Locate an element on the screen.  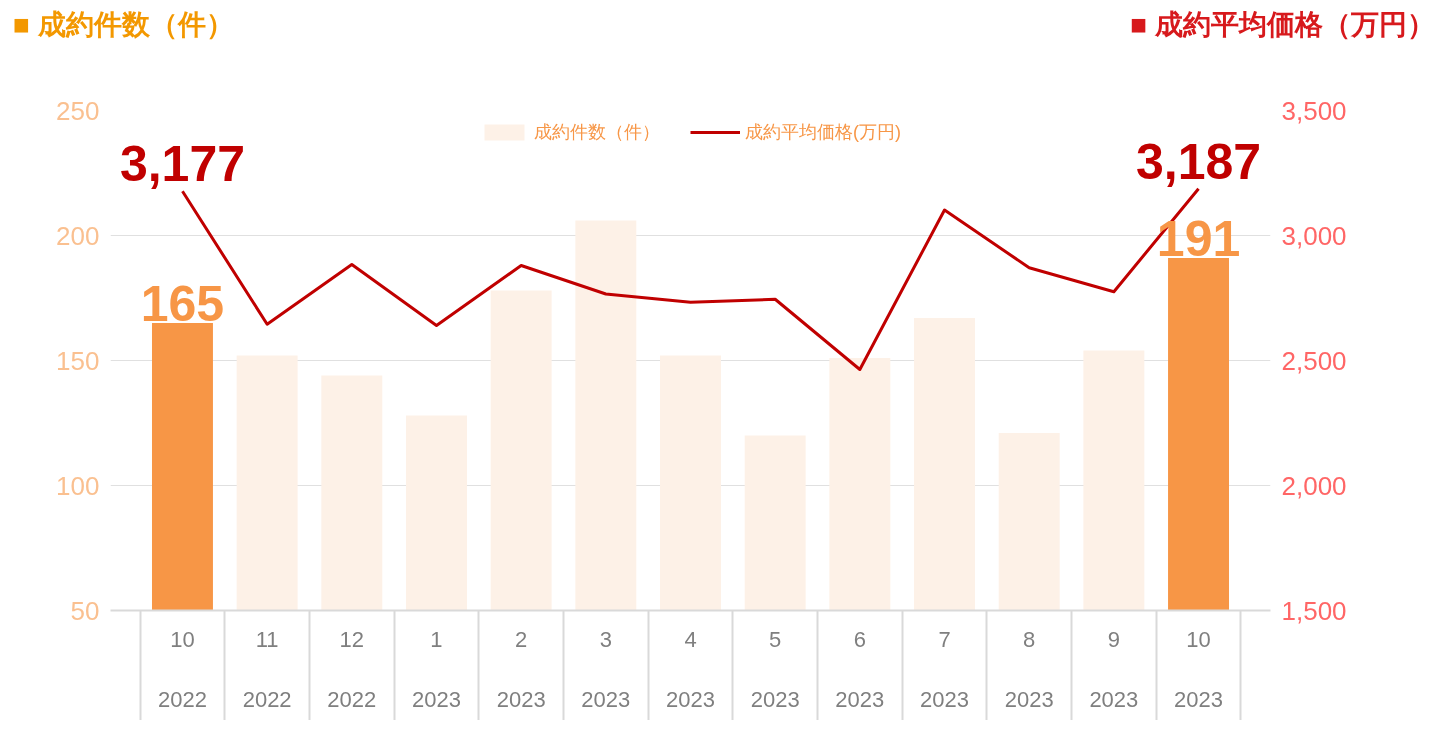
y-tick-label: 250 is located at coordinates (78, 110).